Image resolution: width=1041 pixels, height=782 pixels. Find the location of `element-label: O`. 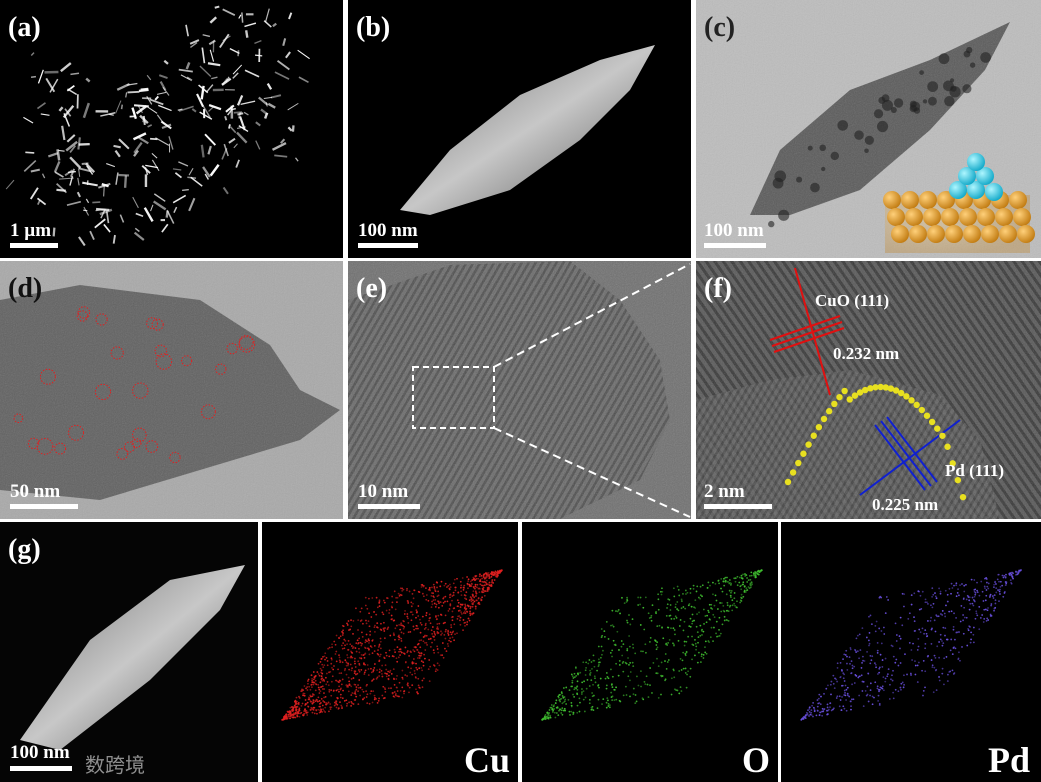

element-label: O is located at coordinates (756, 760).